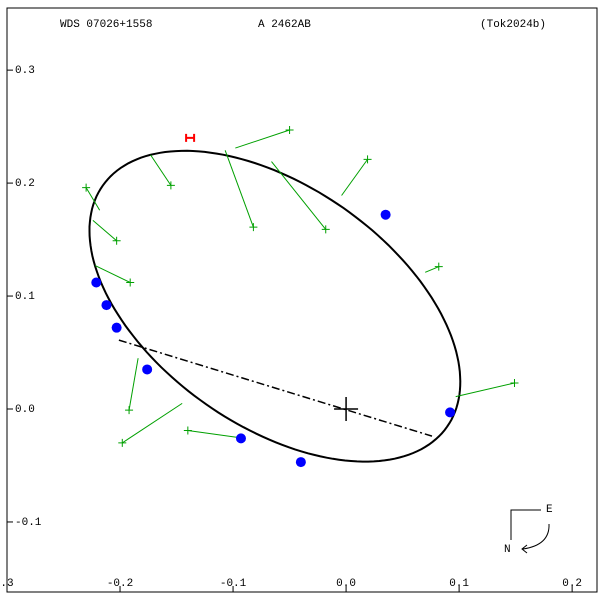 Image resolution: width=600 pixels, height=600 pixels. I want to click on header-name: A 2462AB, so click(284, 25).